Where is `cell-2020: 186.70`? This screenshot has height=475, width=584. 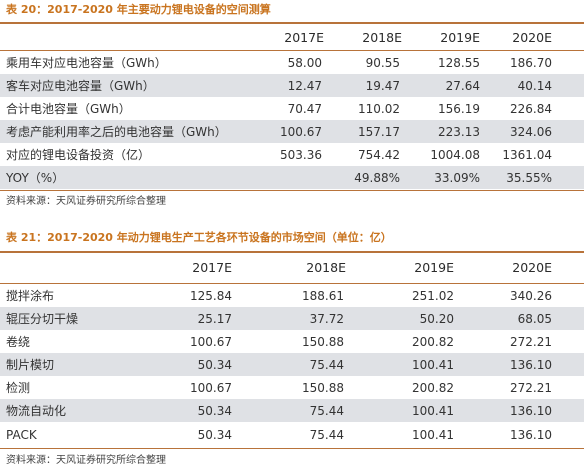
cell-2020: 186.70 is located at coordinates (531, 62).